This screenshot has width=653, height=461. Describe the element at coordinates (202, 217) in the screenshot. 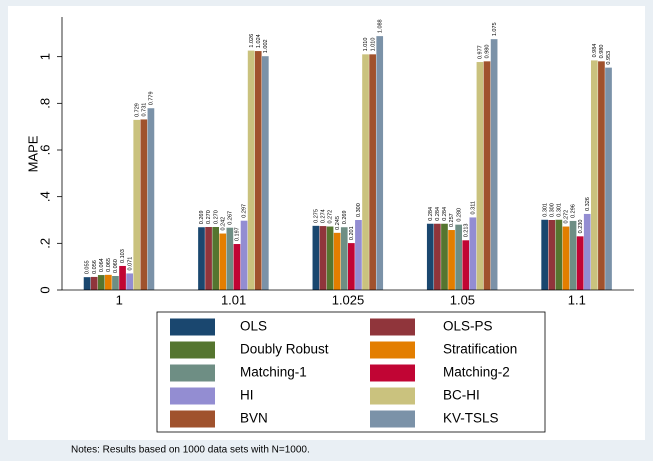

I see `value-label: 0.269` at that location.